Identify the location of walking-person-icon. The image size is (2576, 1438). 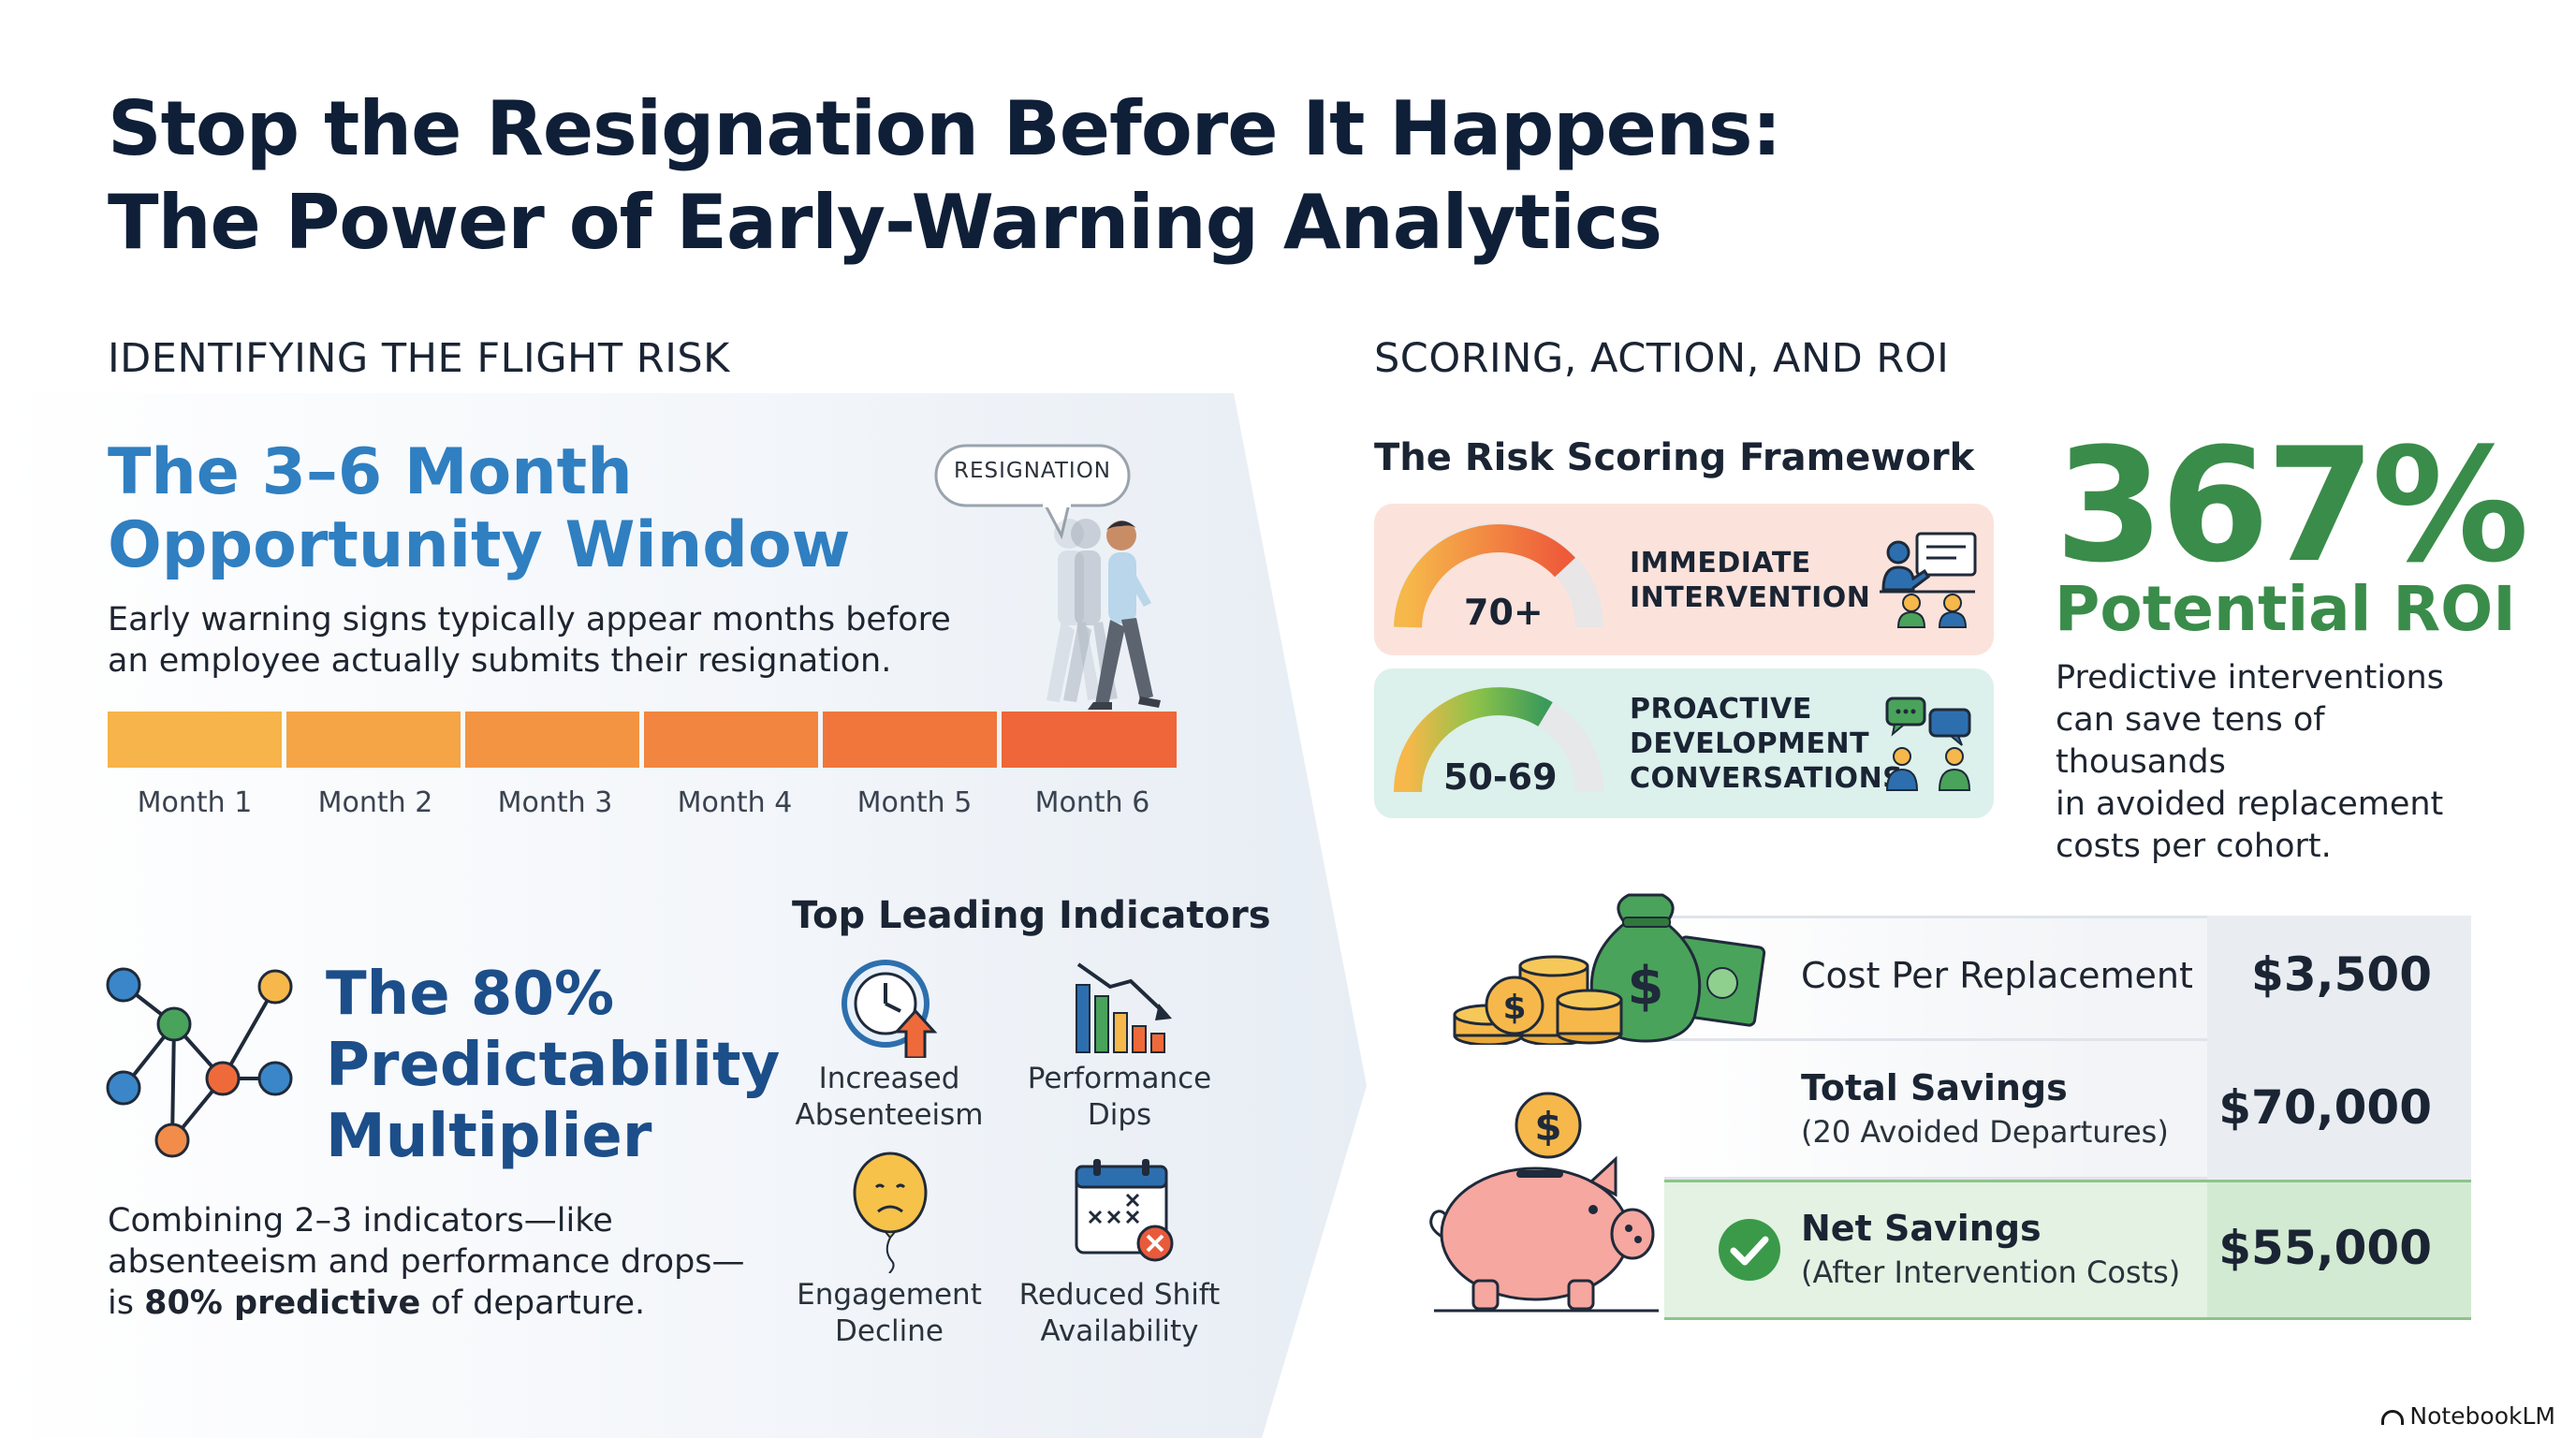
(1103, 614).